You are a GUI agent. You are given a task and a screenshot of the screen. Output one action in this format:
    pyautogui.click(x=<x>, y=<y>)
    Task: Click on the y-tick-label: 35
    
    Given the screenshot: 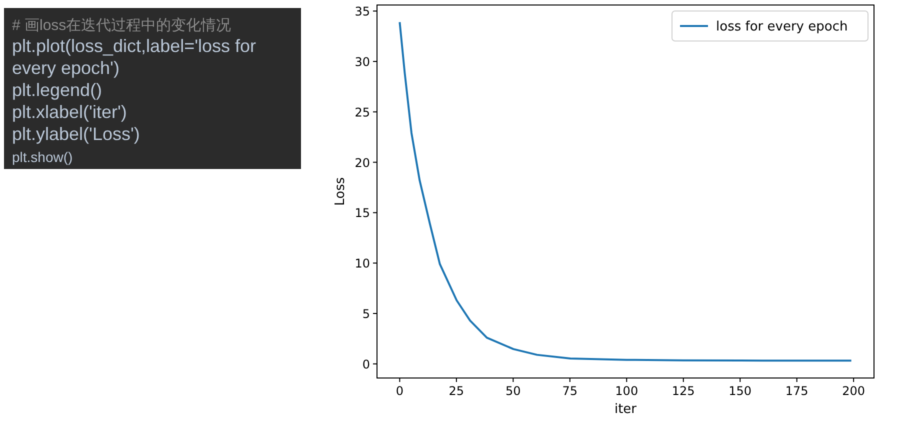 What is the action you would take?
    pyautogui.click(x=362, y=11)
    